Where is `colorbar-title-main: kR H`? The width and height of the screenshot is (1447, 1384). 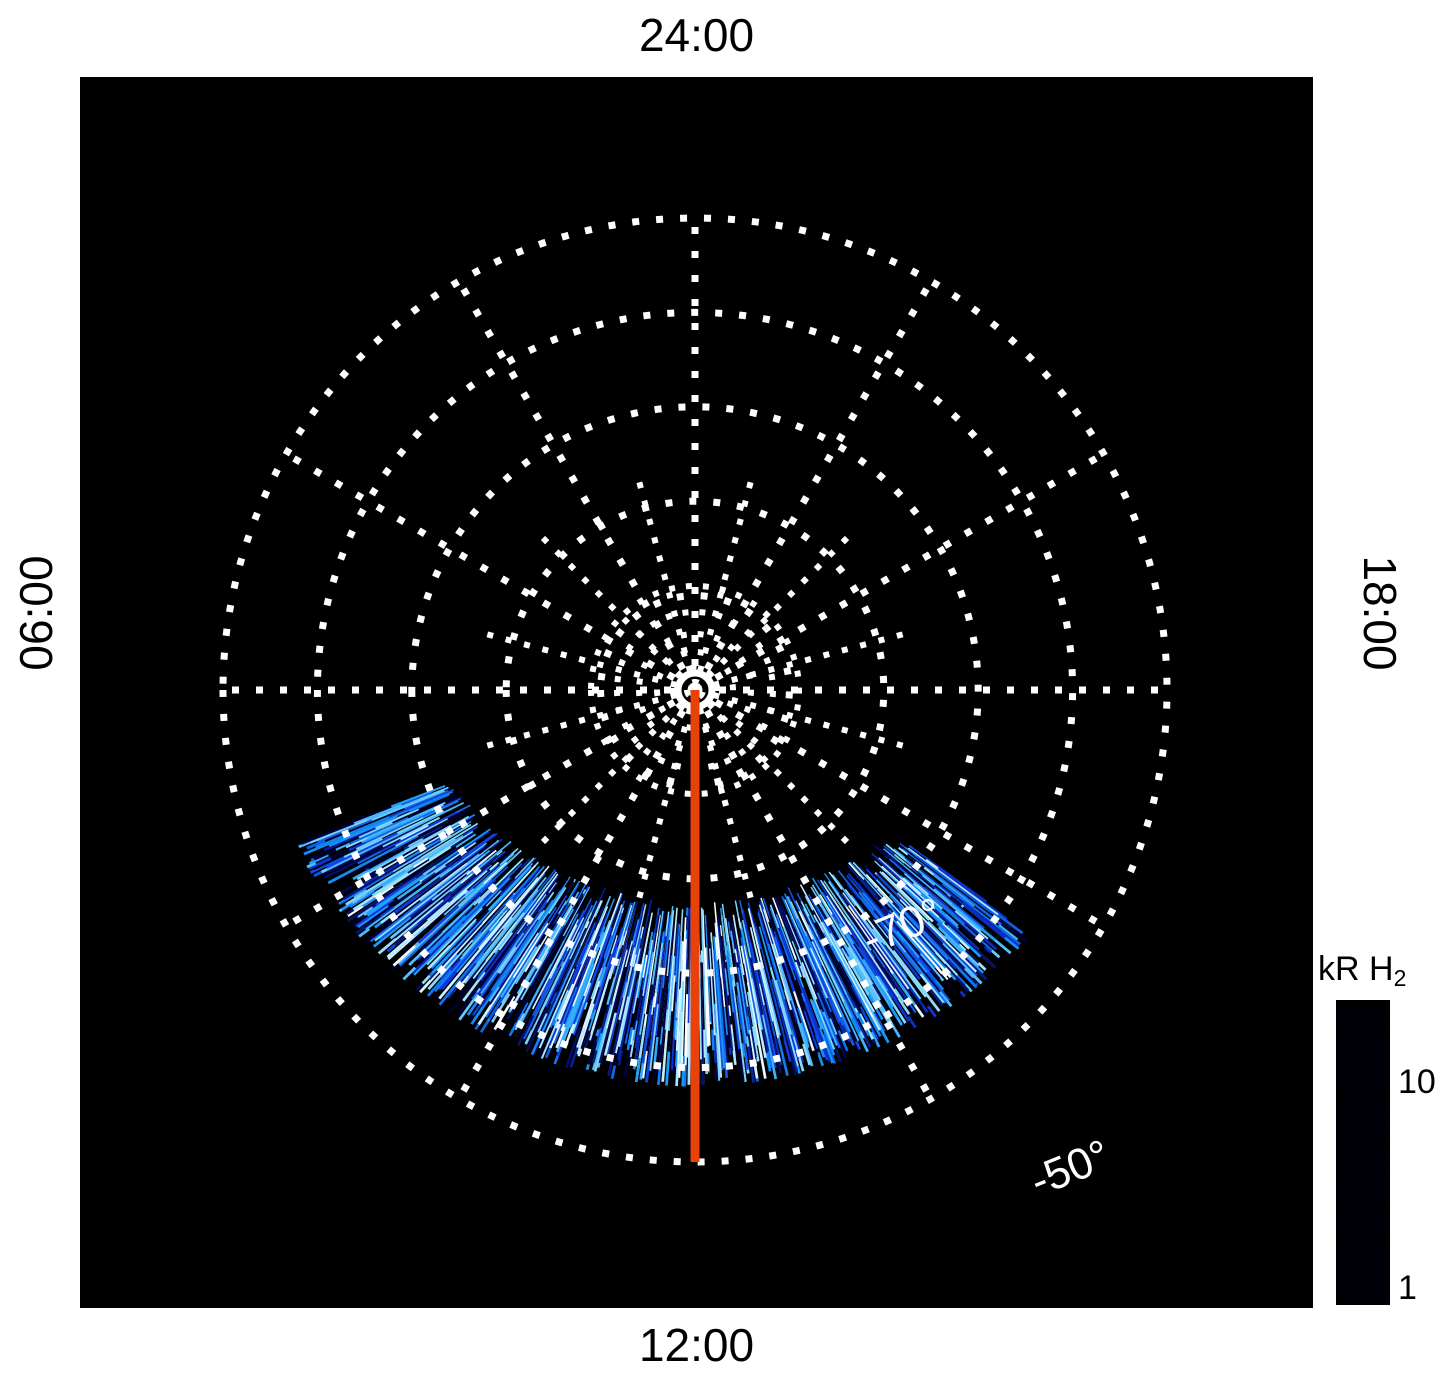
colorbar-title-main: kR H is located at coordinates (1356, 969).